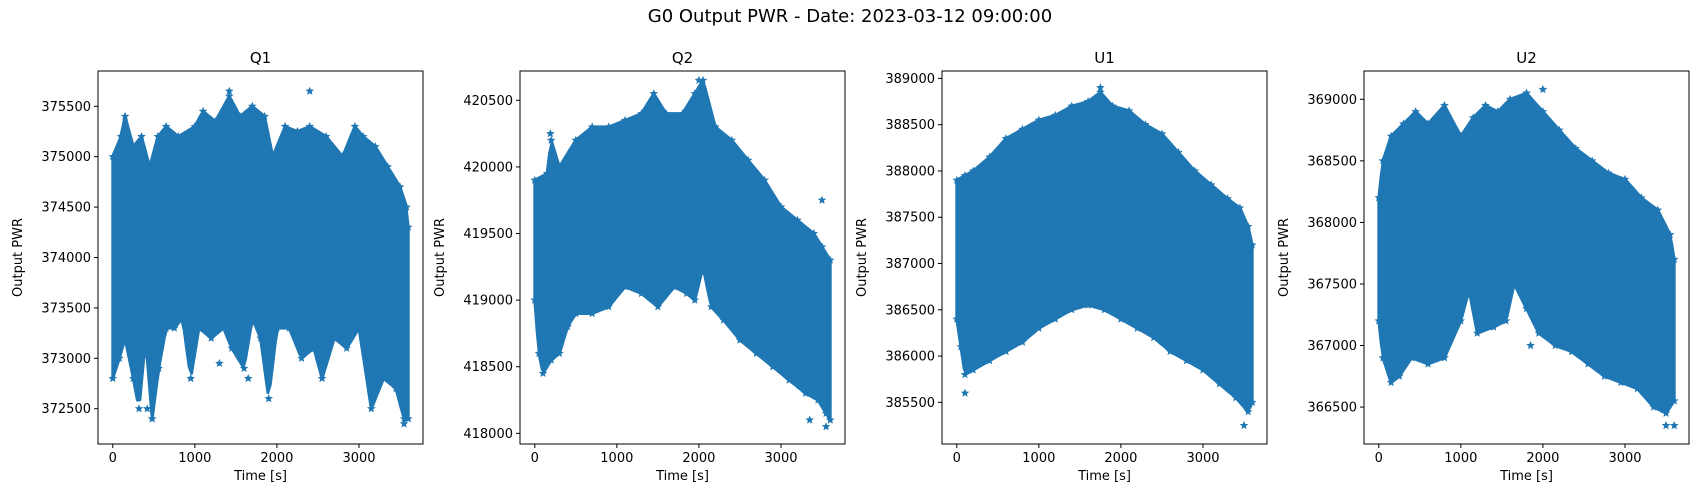 This screenshot has height=500, width=1700. What do you see at coordinates (910, 218) in the screenshot?
I see `y-tick-label: 387500` at bounding box center [910, 218].